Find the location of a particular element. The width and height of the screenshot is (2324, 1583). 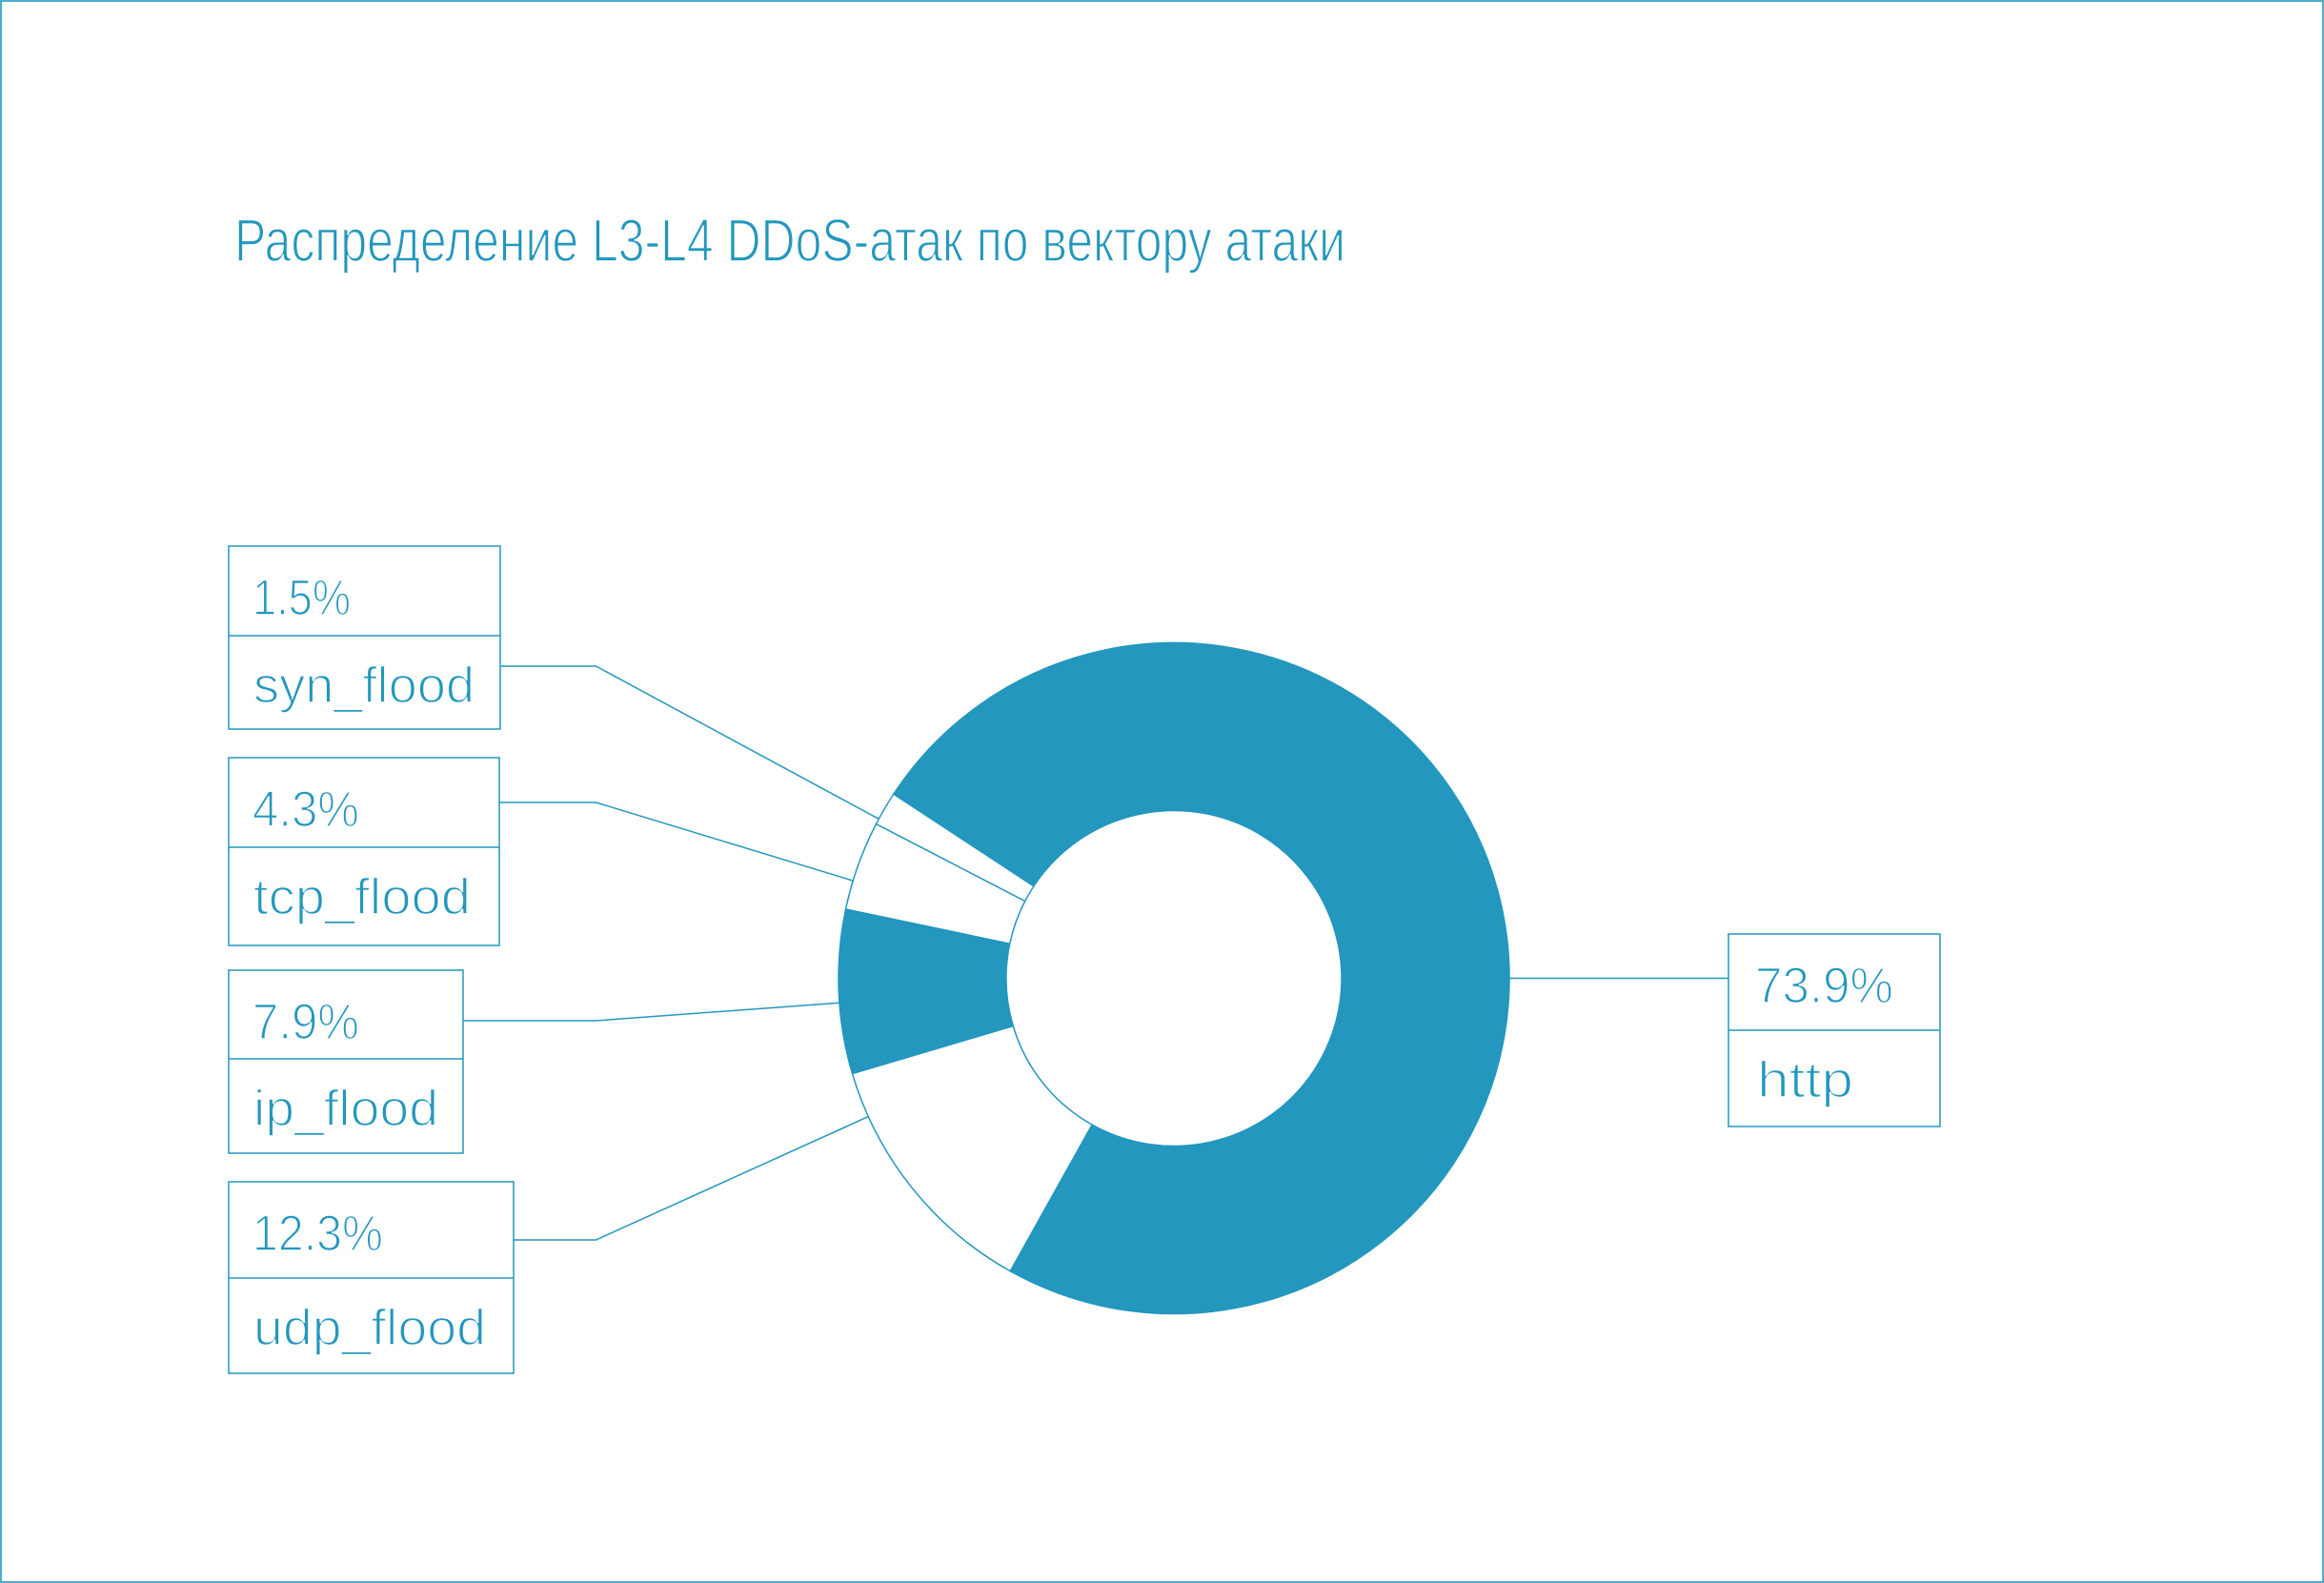

svg-text: udp_flood is located at coordinates (370, 1328).